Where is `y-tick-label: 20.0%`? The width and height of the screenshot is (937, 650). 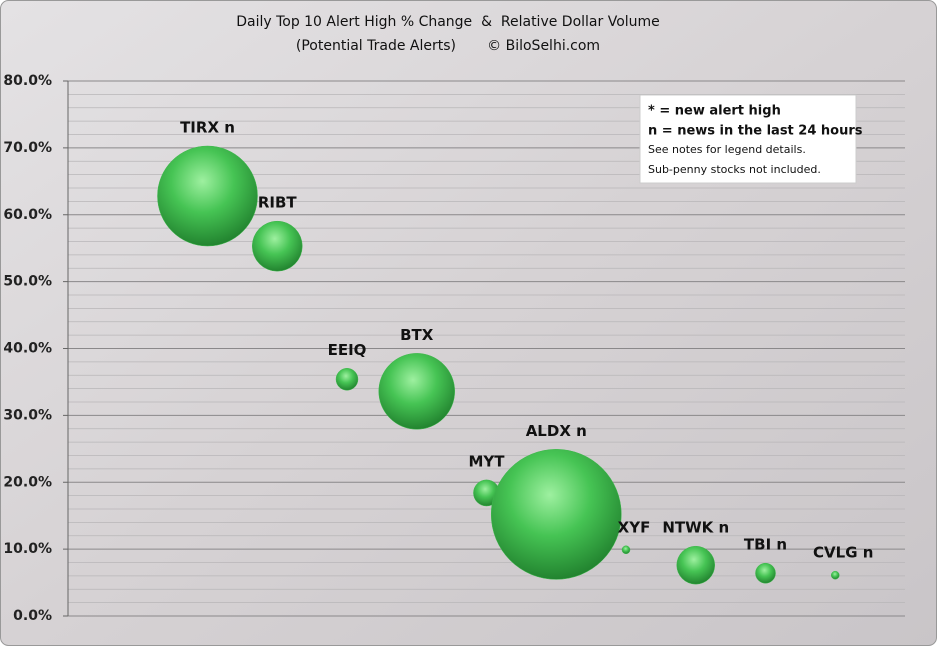 y-tick-label: 20.0% is located at coordinates (27, 482).